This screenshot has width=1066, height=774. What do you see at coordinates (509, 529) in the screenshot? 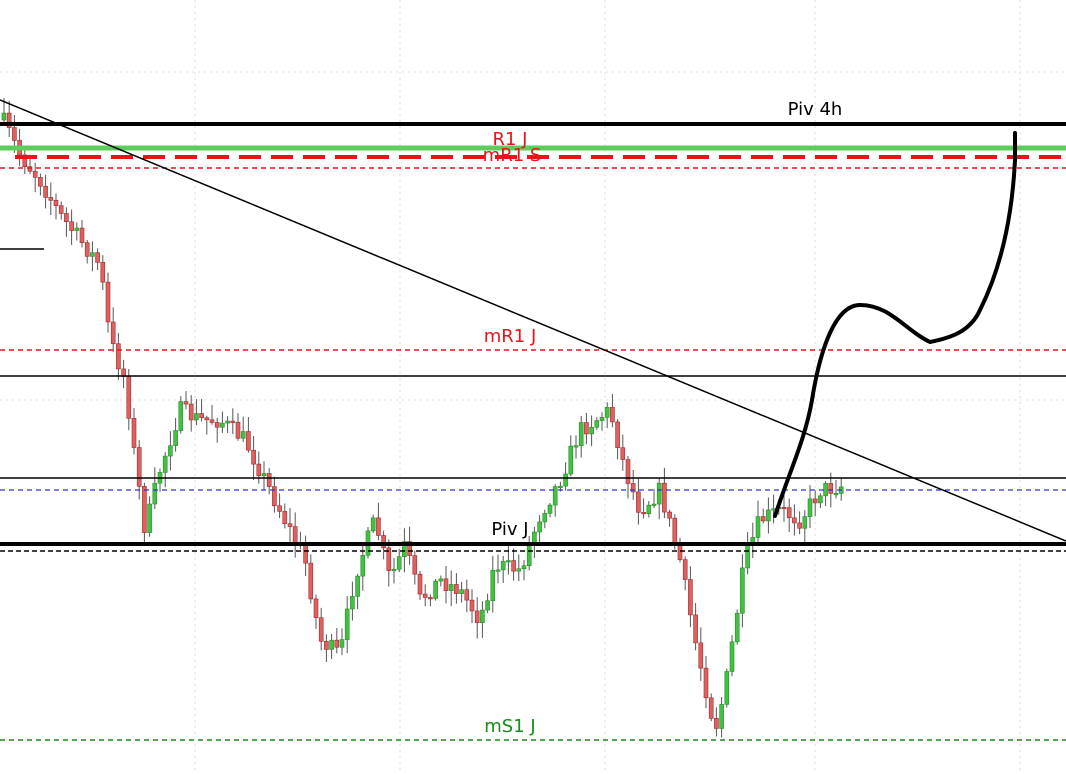
I see `level-label: Piv J` at bounding box center [509, 529].